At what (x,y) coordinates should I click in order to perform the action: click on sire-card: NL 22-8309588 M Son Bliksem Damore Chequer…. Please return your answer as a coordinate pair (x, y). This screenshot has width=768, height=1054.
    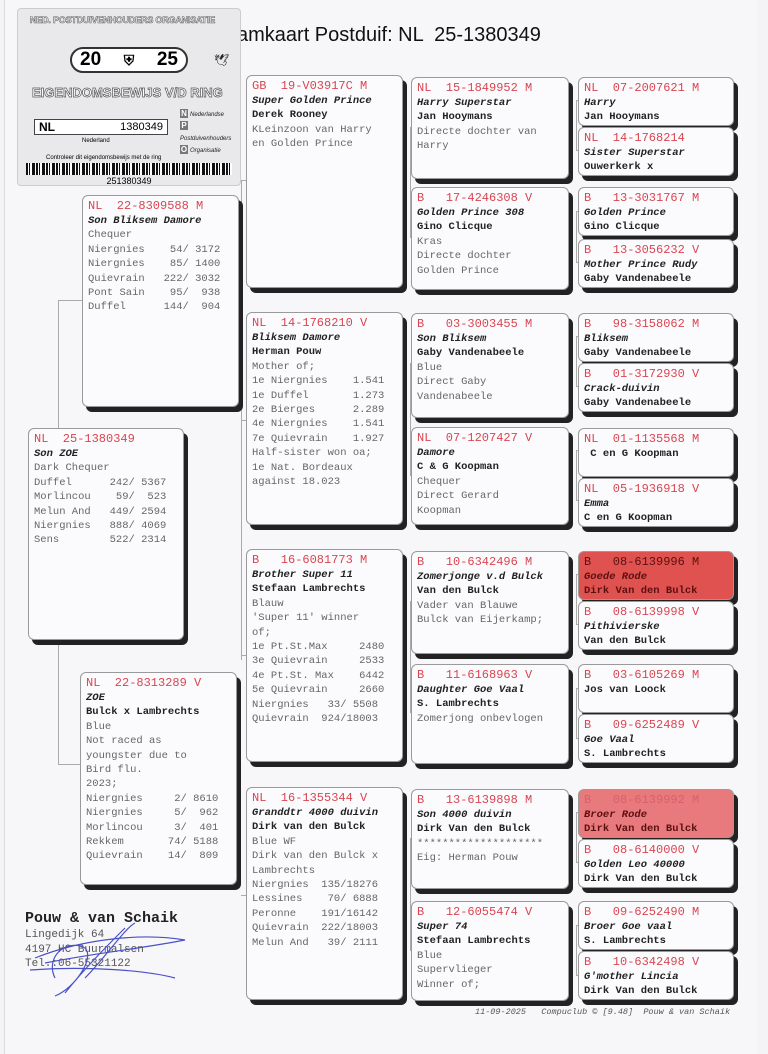
    Looking at the image, I should click on (160, 301).